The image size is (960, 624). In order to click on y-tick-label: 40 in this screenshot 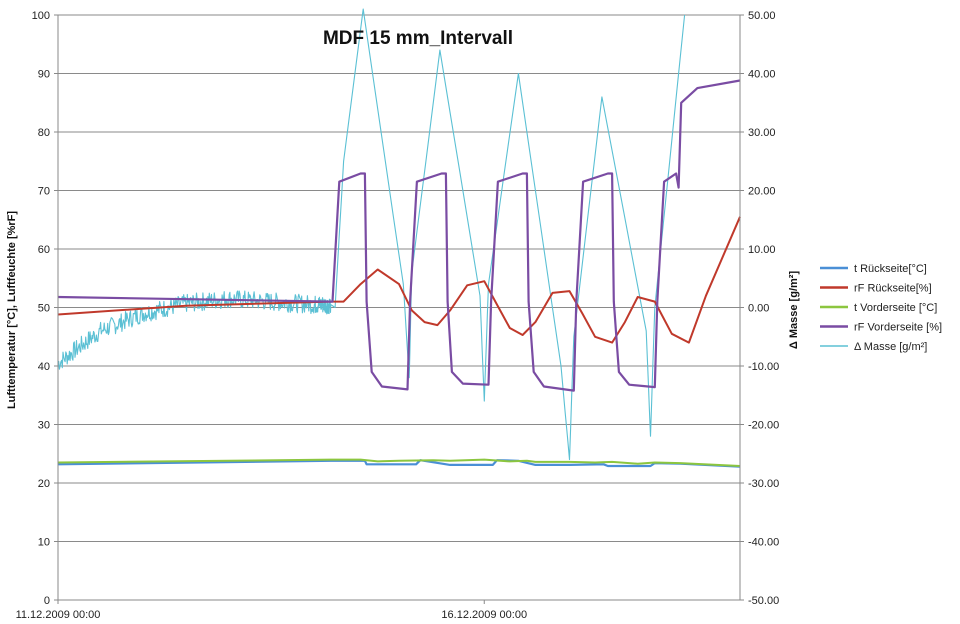, I will do `click(44, 367)`.